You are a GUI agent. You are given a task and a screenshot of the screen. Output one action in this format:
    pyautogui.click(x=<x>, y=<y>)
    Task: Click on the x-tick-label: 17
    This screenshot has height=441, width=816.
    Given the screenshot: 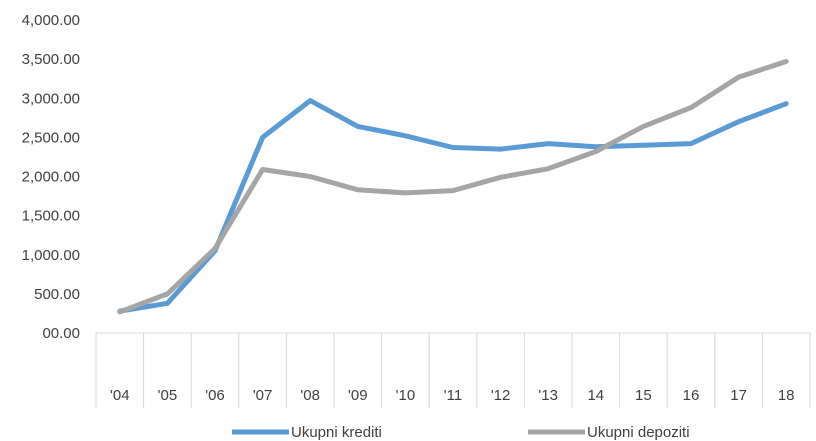 What is the action you would take?
    pyautogui.click(x=738, y=395)
    